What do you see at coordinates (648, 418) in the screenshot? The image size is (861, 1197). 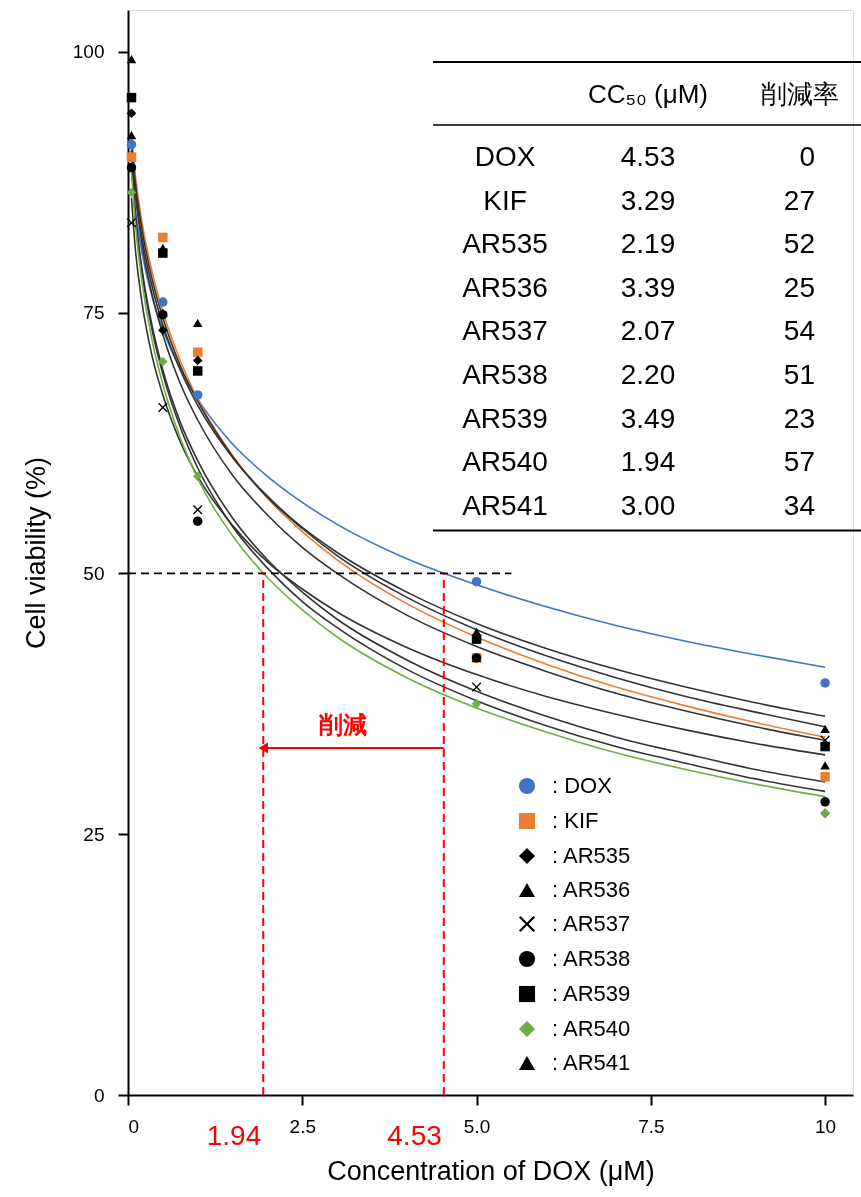 I see `annotation: 3.49` at bounding box center [648, 418].